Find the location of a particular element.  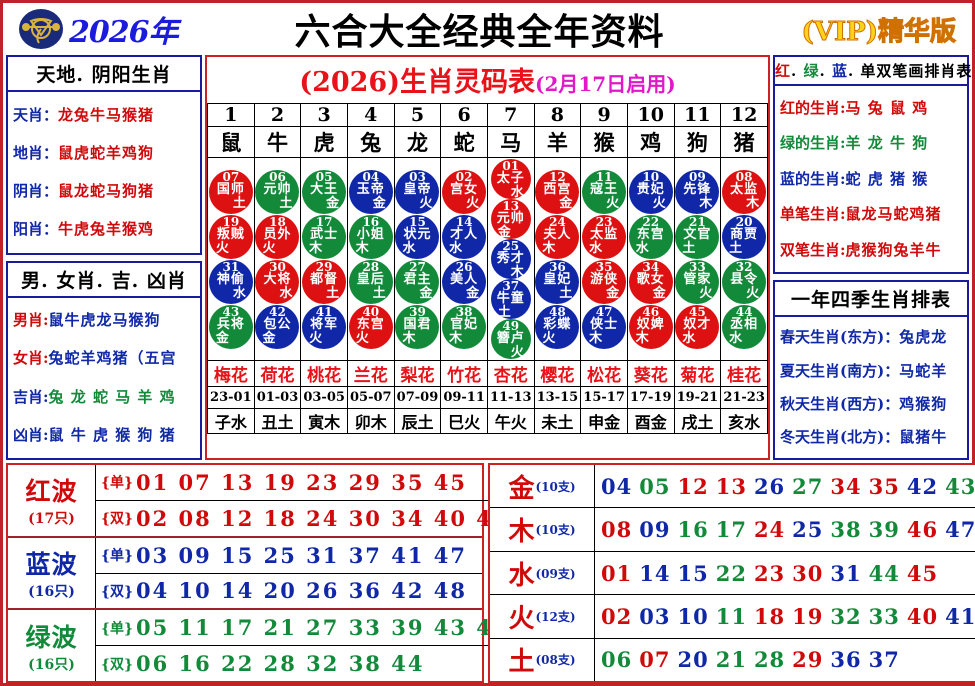

ball-number: 16 is located at coordinates (371, 221).